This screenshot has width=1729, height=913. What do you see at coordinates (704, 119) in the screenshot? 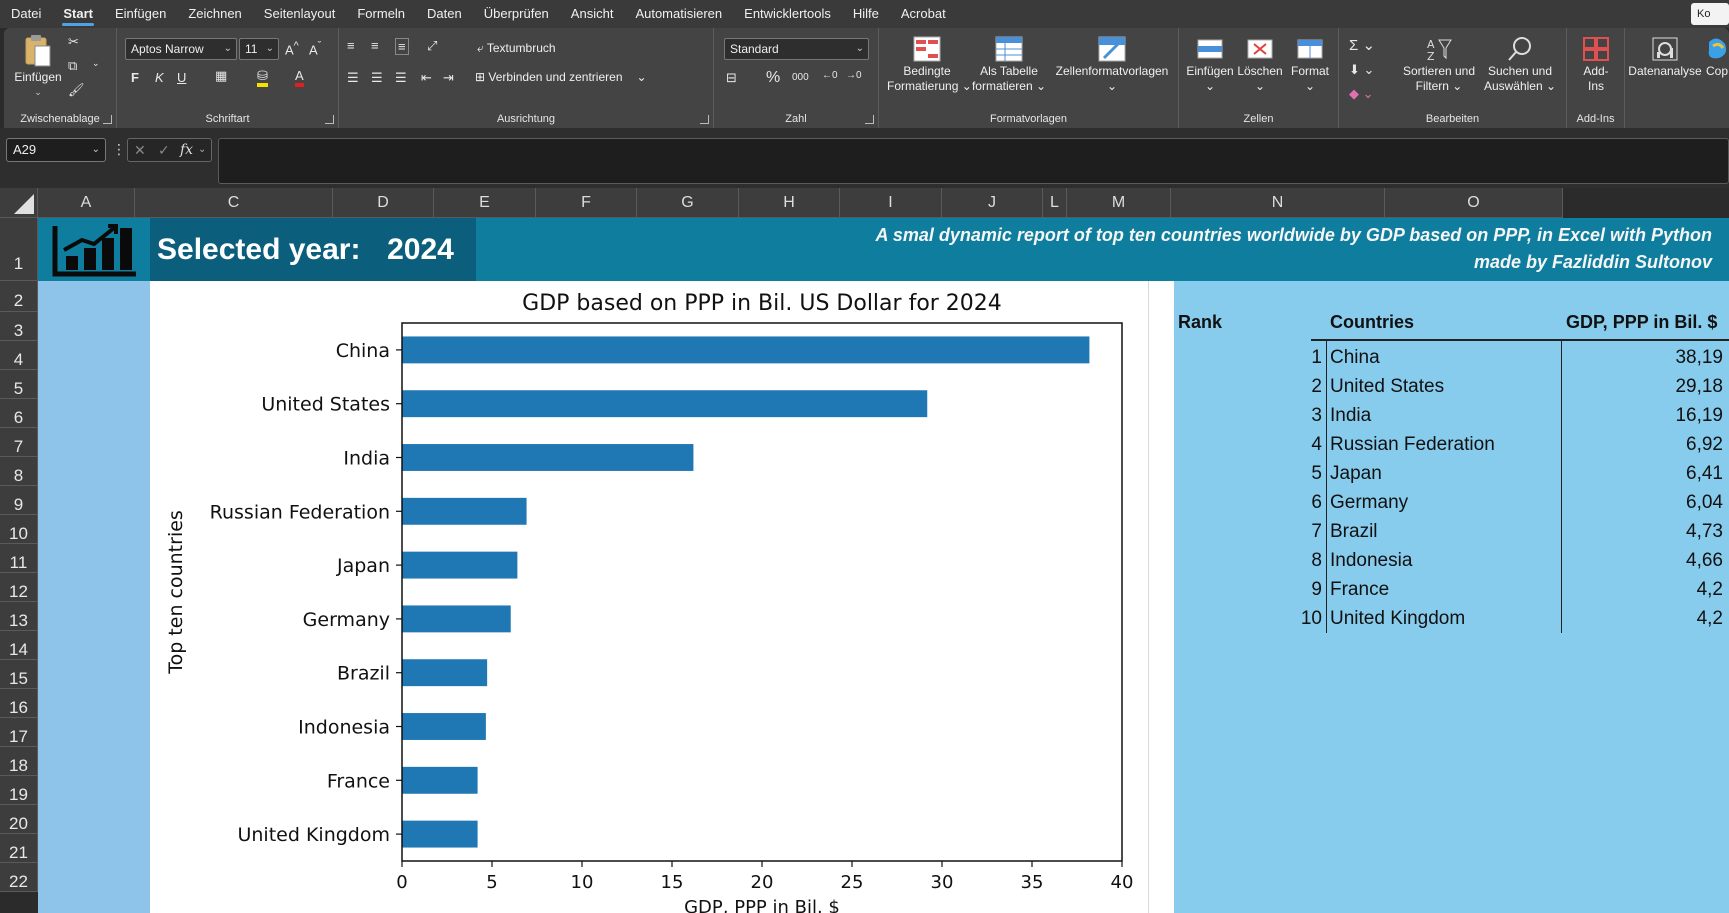
I see `alignment-launcher` at bounding box center [704, 119].